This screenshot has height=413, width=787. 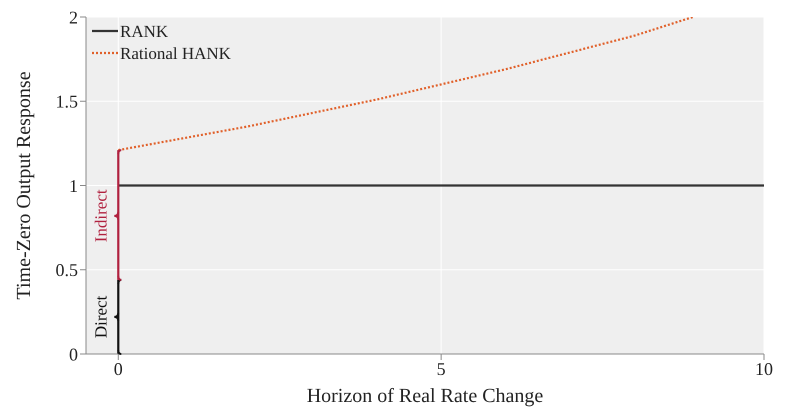 I want to click on legend-label: RANK, so click(x=144, y=31).